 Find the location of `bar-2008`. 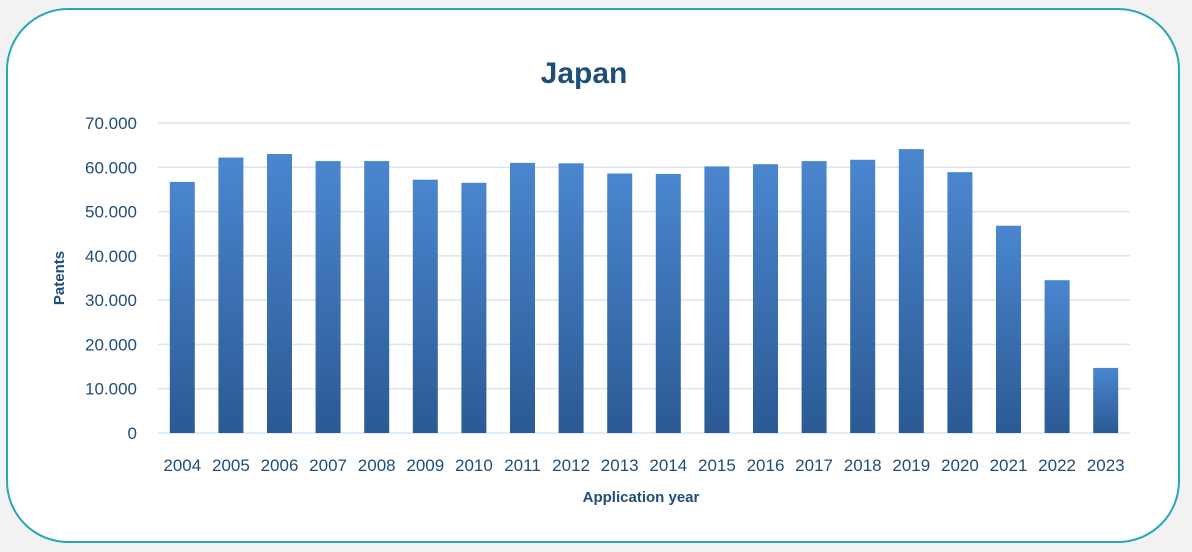

bar-2008 is located at coordinates (377, 297).